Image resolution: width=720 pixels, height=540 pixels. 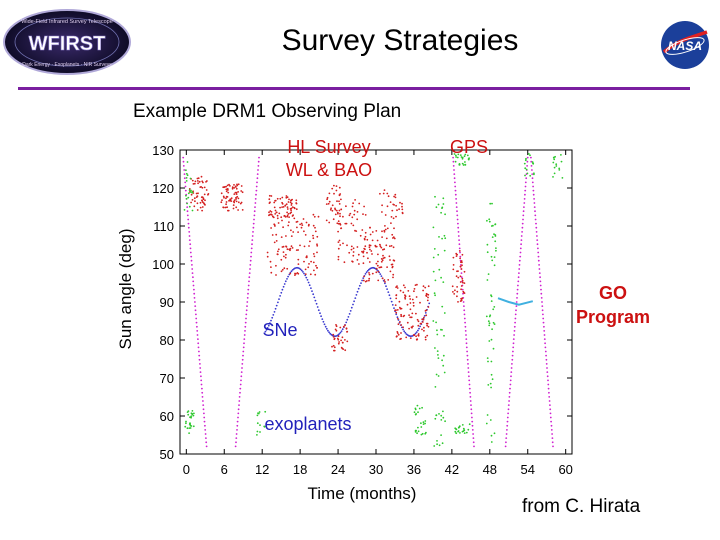 I want to click on x-tick-label: 60, so click(x=565, y=469).